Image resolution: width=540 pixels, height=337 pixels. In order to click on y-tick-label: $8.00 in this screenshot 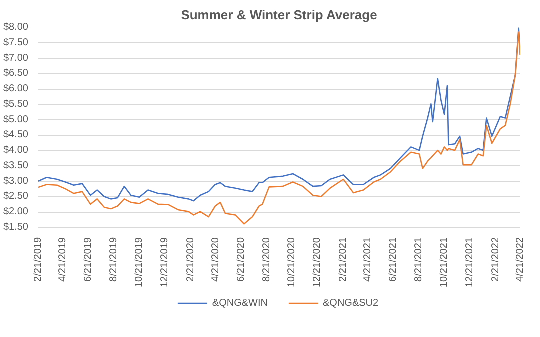, I will do `click(16, 27)`.